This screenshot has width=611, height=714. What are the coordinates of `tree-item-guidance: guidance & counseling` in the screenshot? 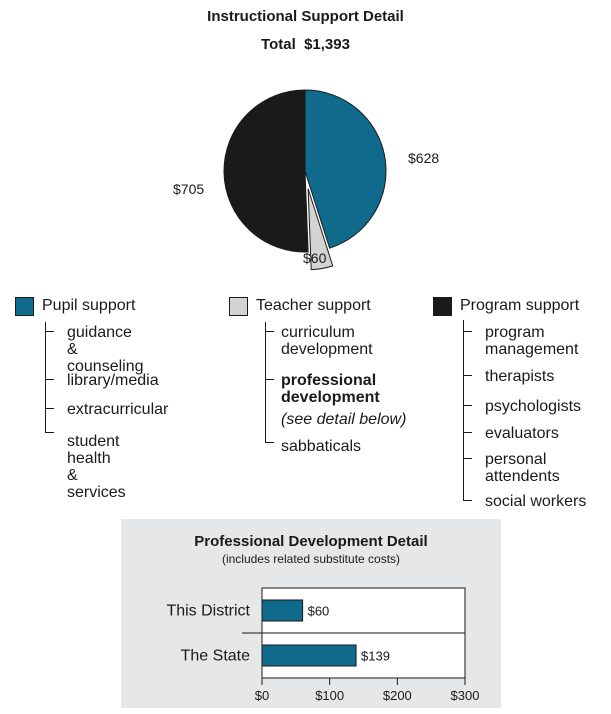 It's located at (105, 349).